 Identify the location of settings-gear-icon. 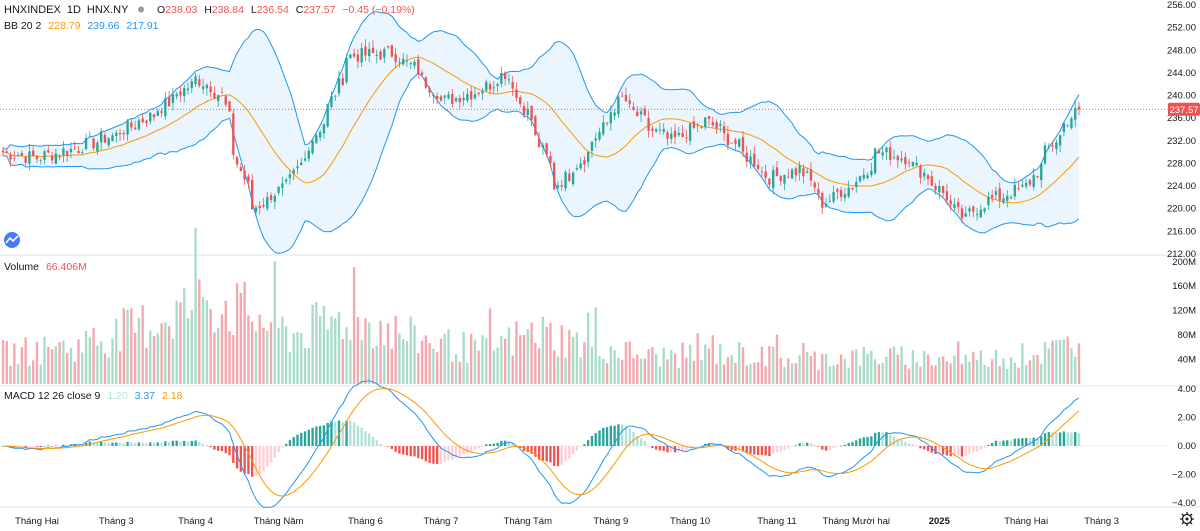
(1187, 519).